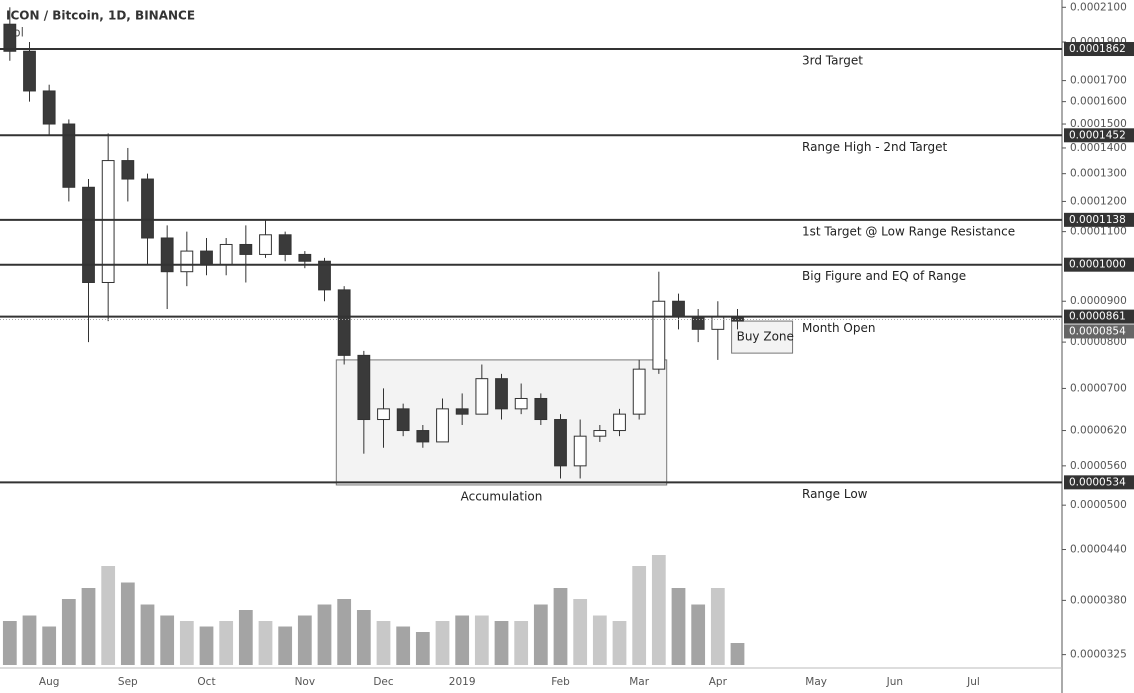 Image resolution: width=1134 pixels, height=693 pixels. I want to click on x-tick-label: Jun, so click(894, 682).